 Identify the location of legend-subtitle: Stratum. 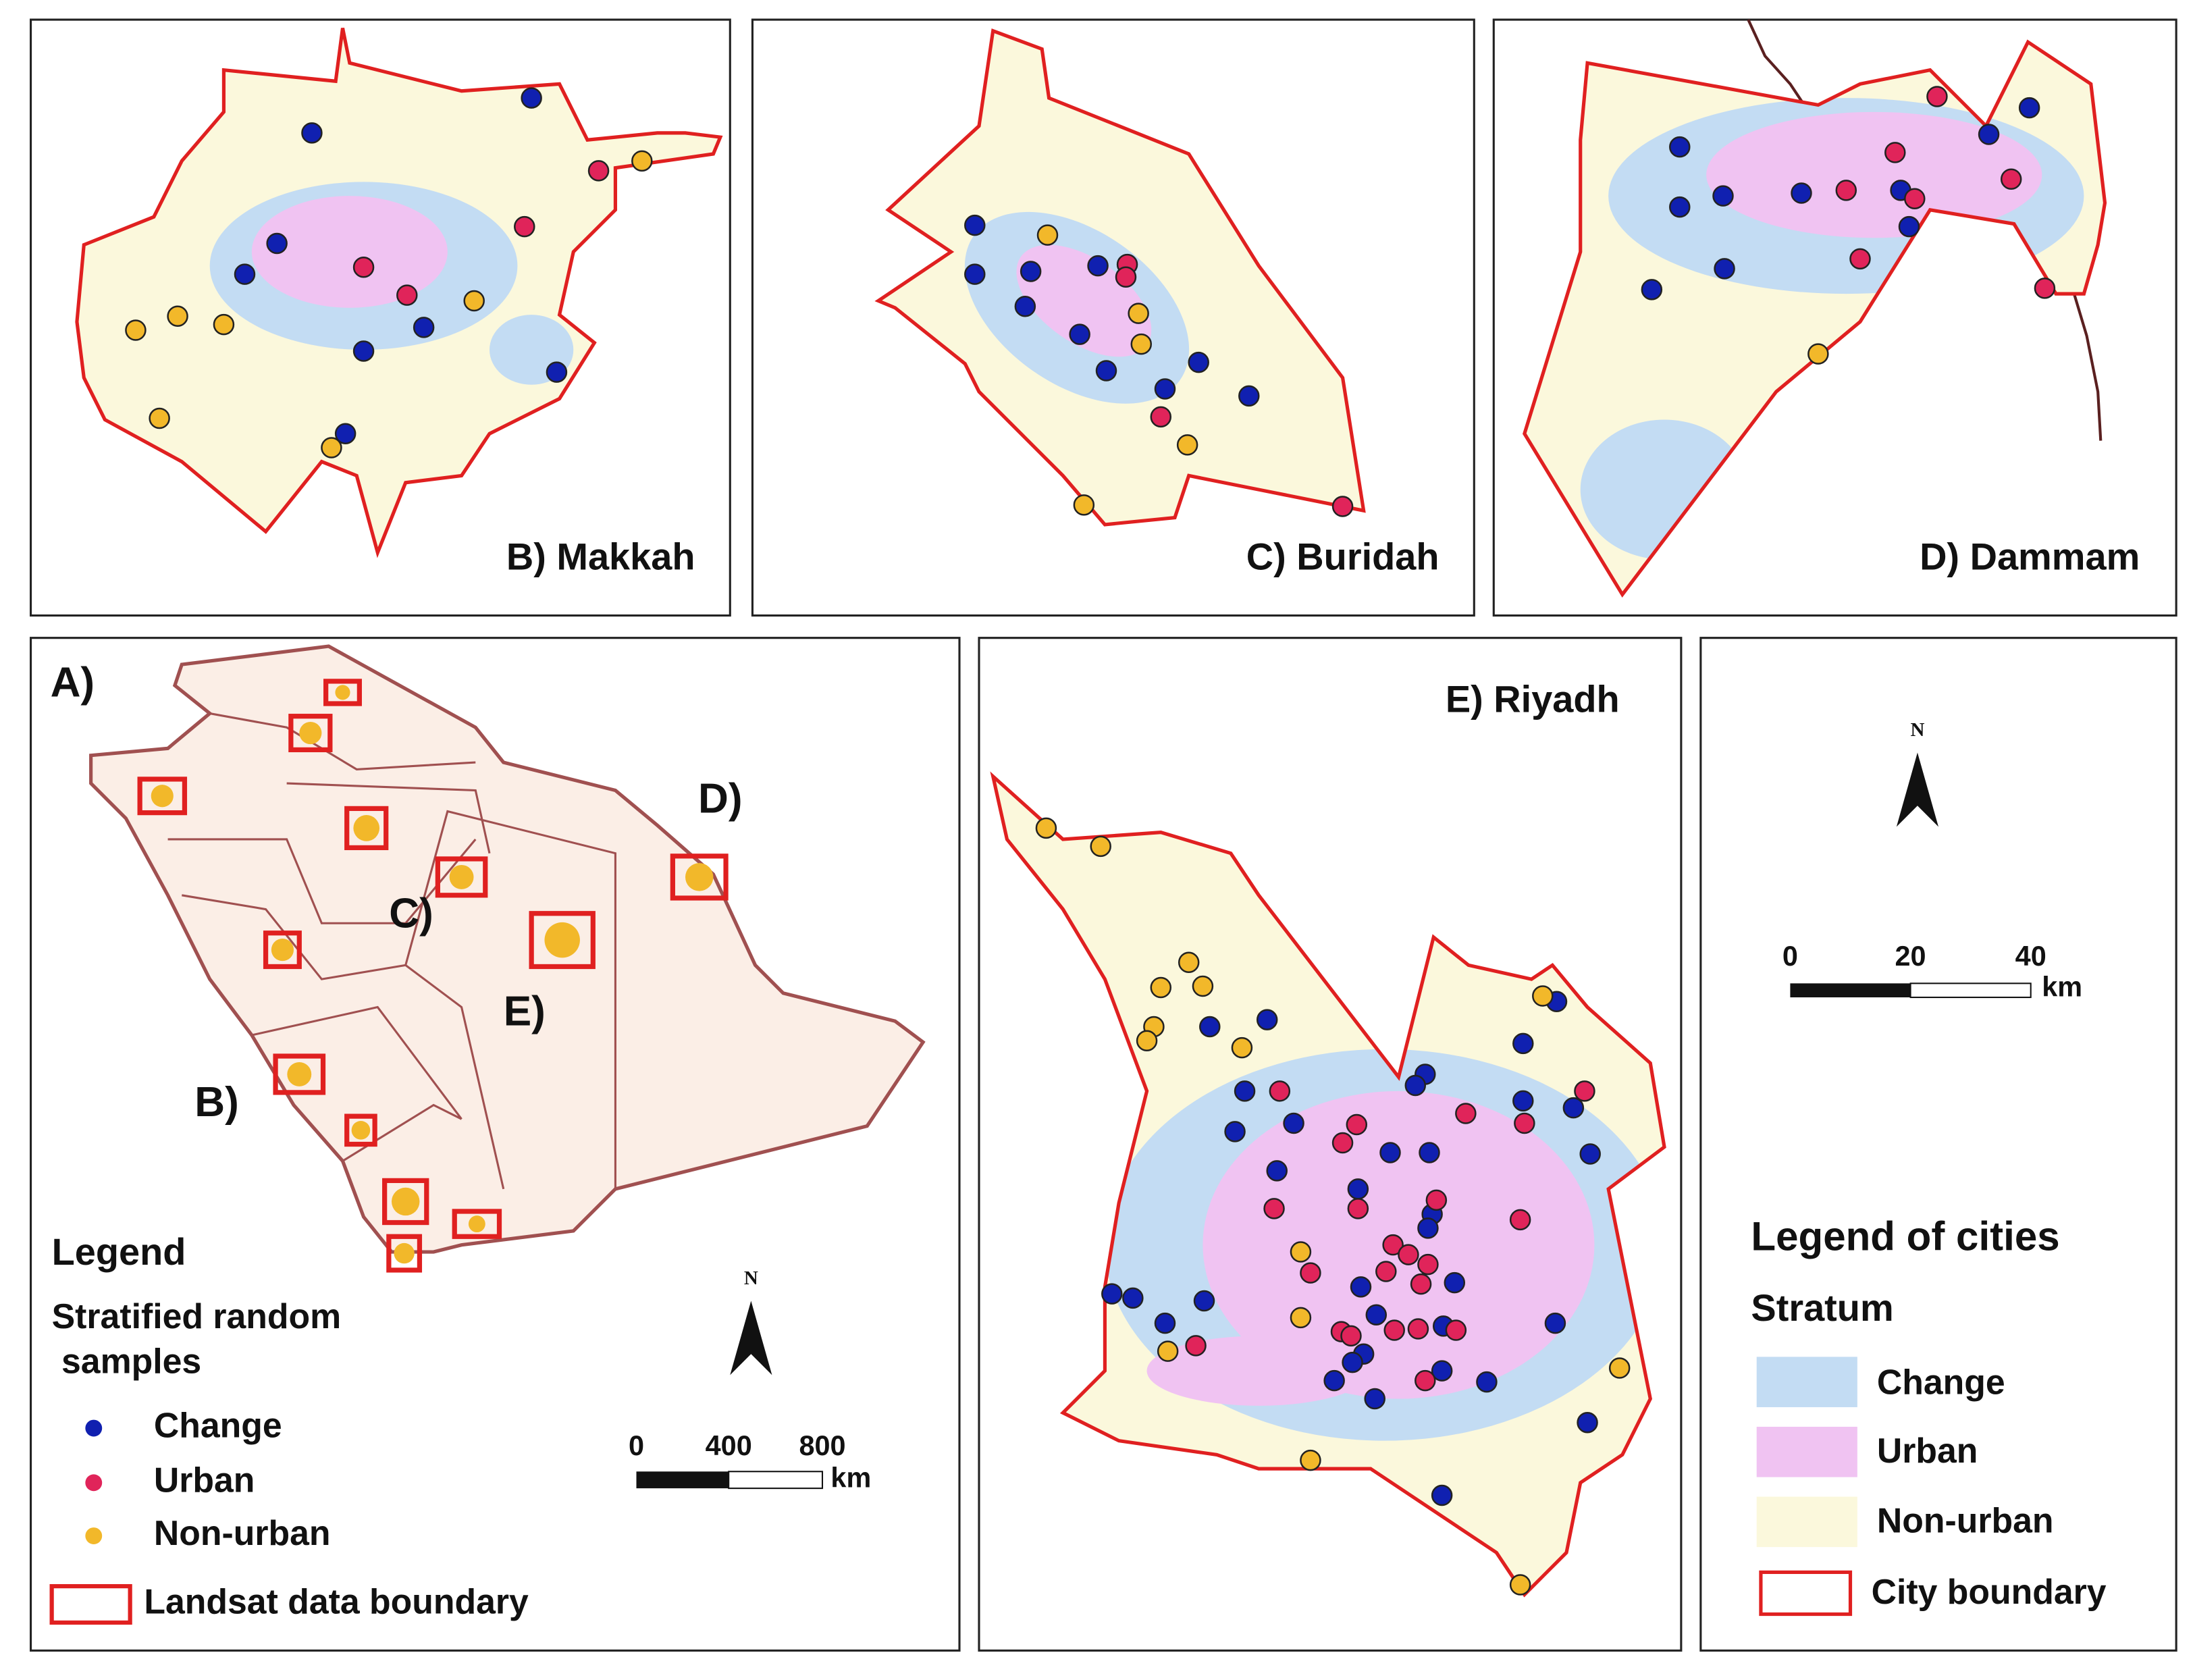
(1822, 1307).